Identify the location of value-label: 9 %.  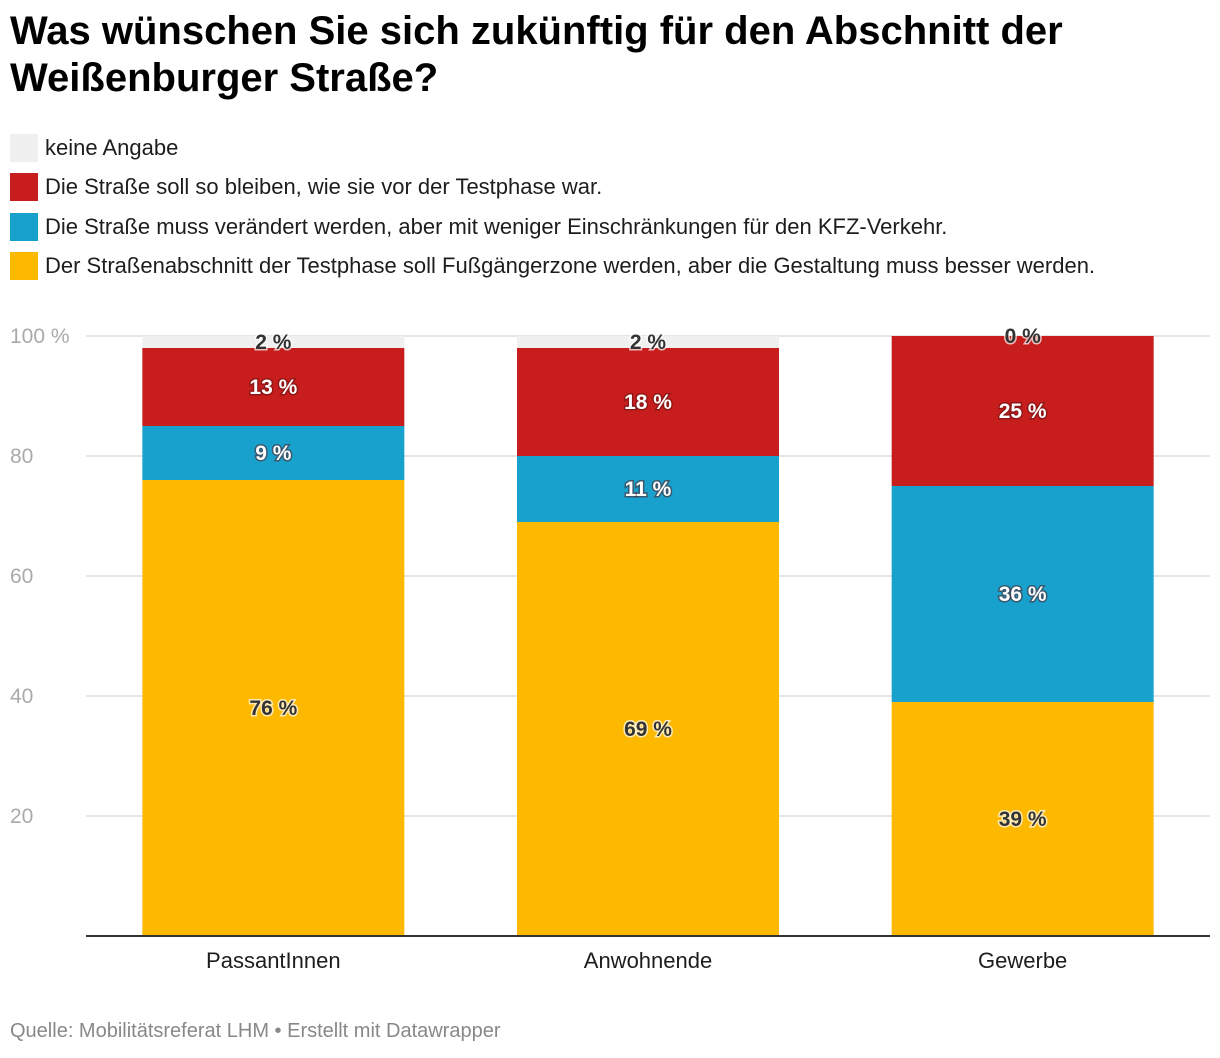
(273, 453).